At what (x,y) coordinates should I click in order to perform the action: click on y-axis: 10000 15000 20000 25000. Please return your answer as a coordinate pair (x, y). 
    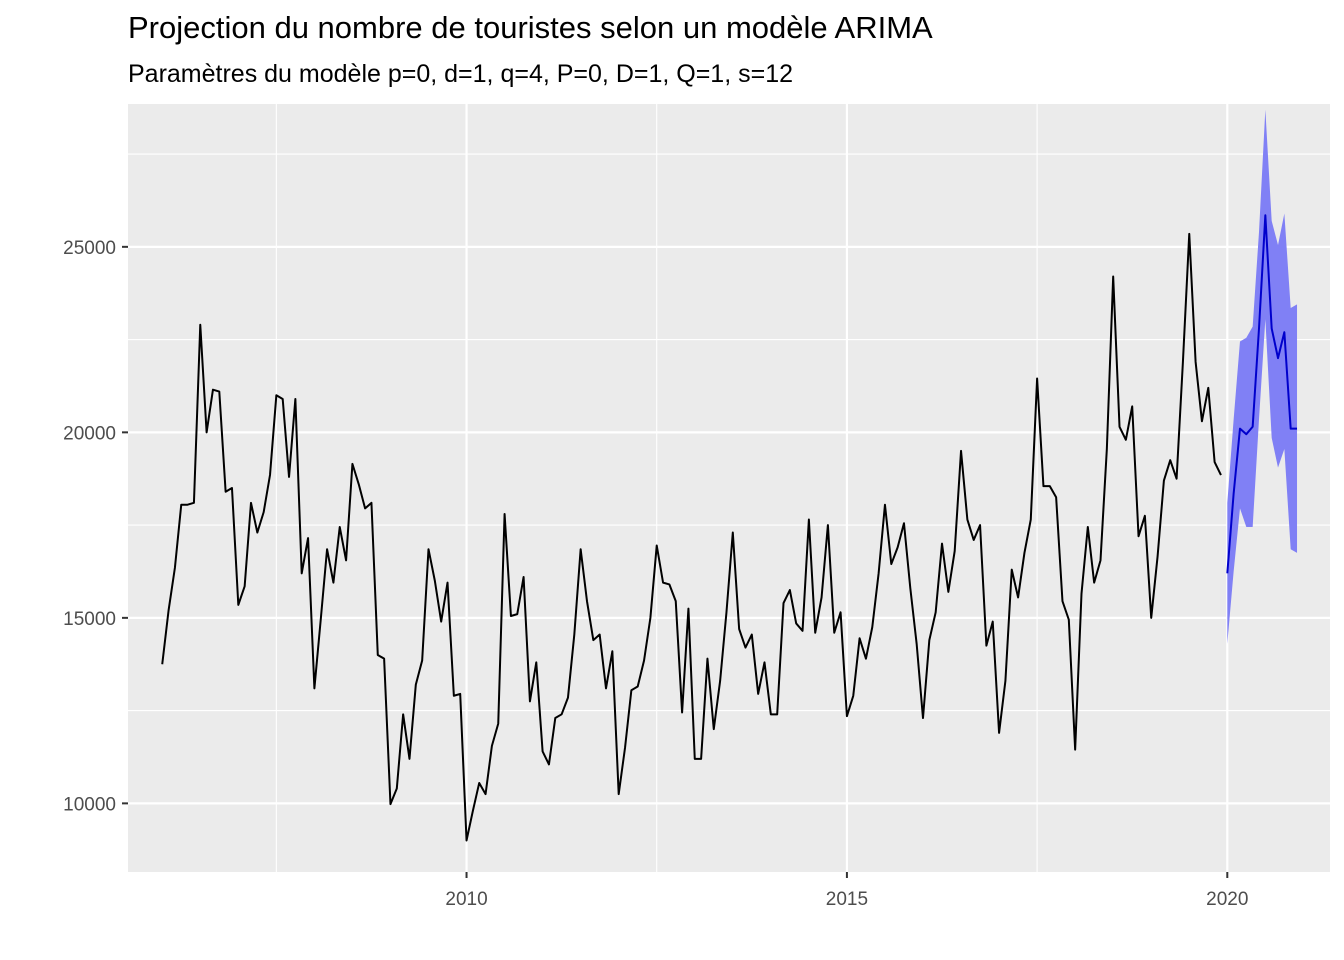
    Looking at the image, I should click on (95, 526).